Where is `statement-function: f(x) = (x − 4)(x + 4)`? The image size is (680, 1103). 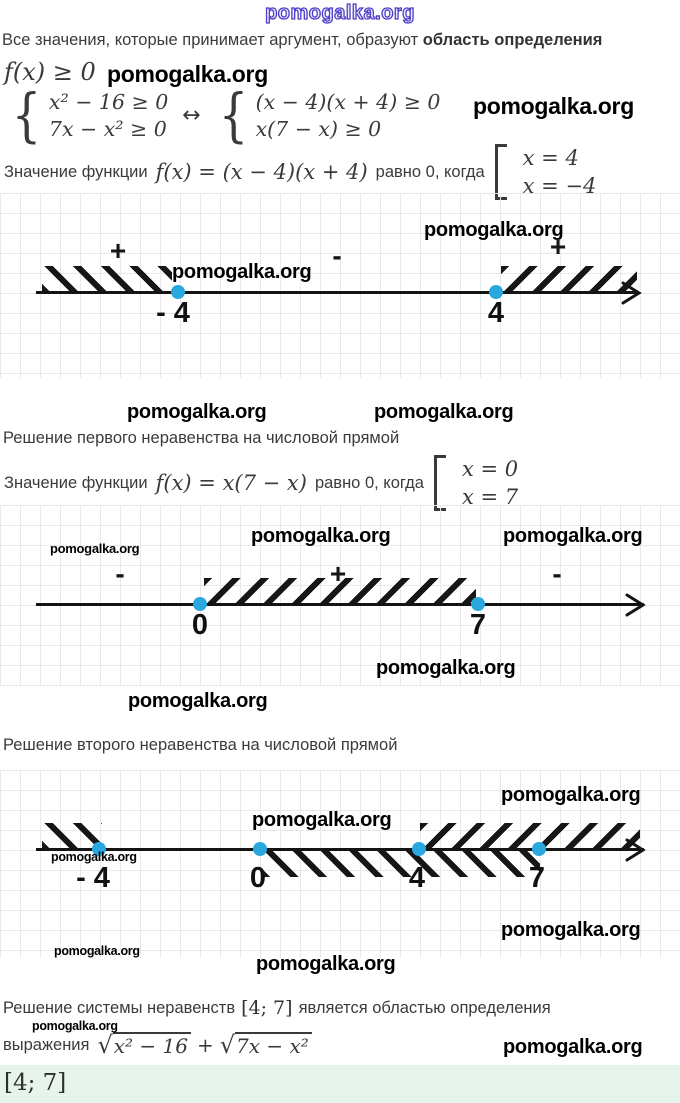 statement-function: f(x) = (x − 4)(x + 4) is located at coordinates (261, 172).